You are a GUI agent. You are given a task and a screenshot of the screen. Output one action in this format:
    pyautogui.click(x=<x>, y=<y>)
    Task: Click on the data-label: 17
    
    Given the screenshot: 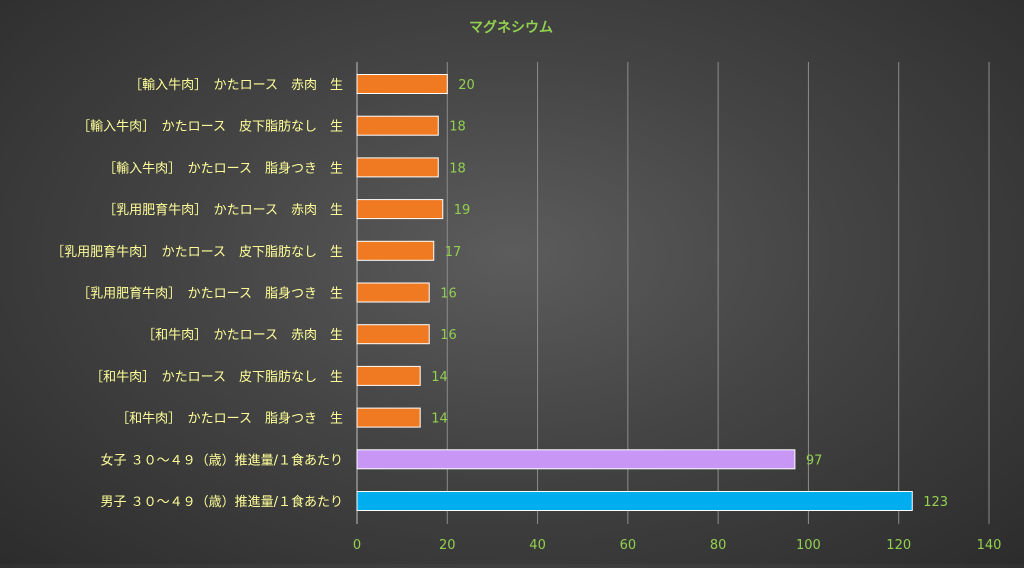 What is the action you would take?
    pyautogui.click(x=453, y=252)
    